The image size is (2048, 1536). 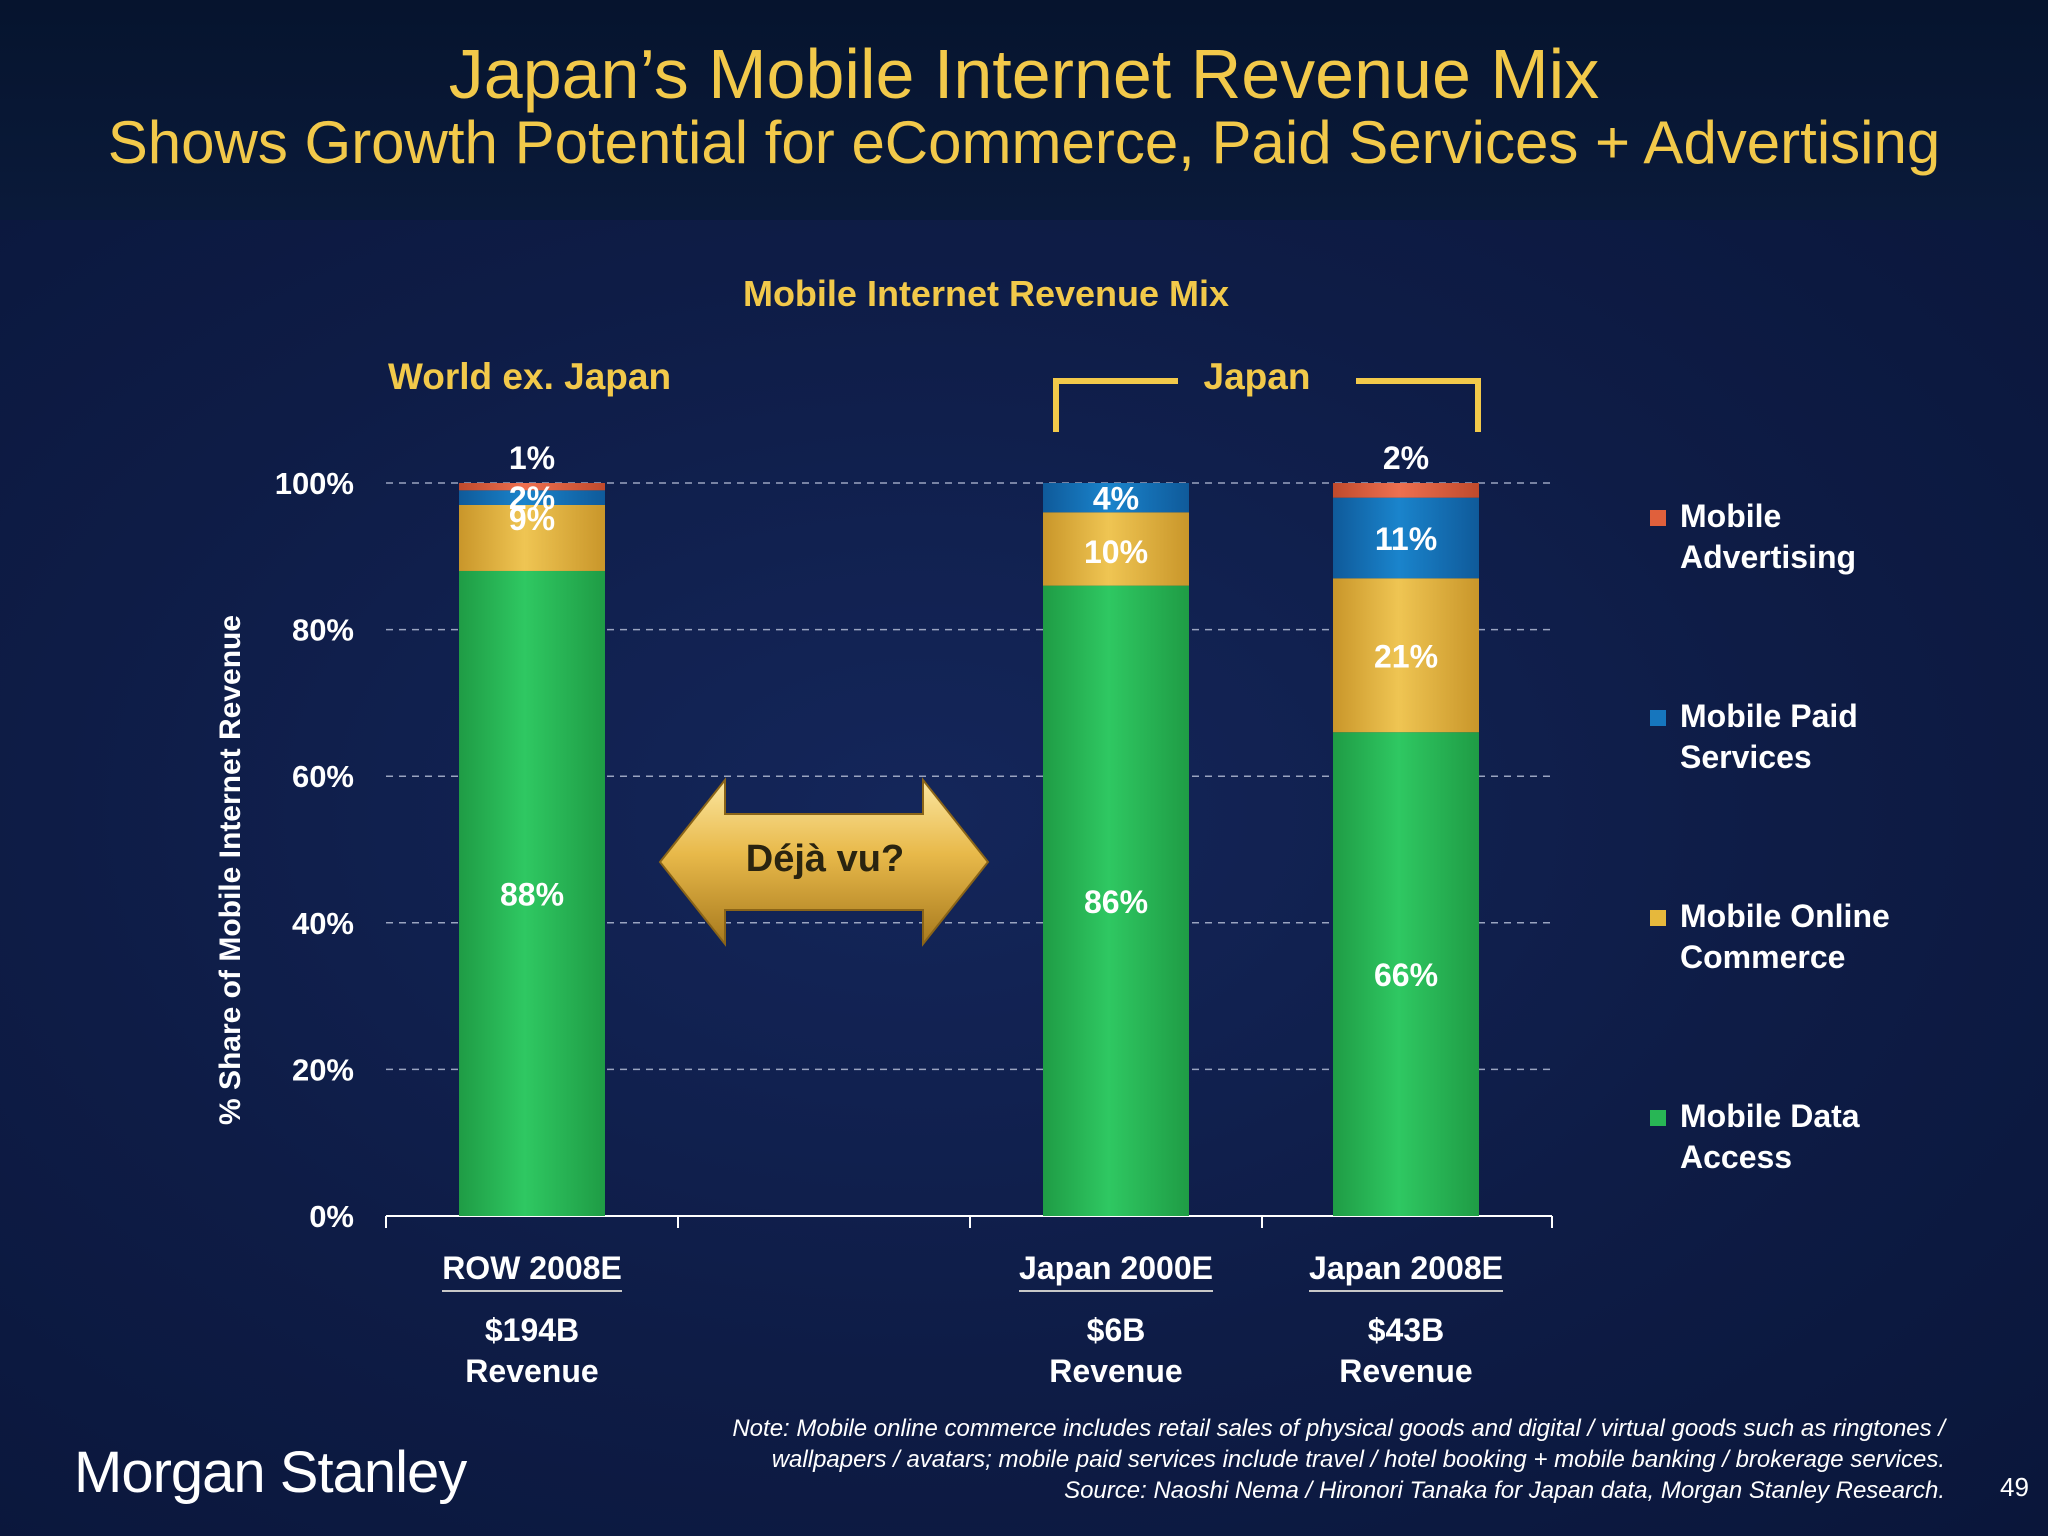 I want to click on revenue-amount: $43B, so click(x=1406, y=1330).